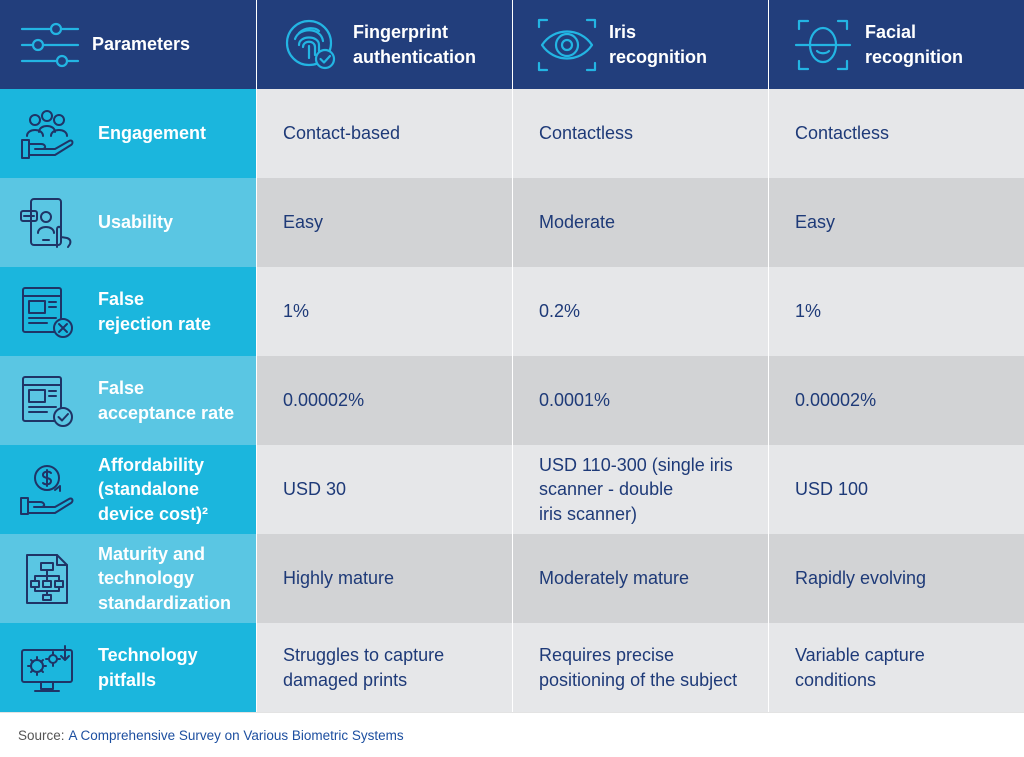  I want to click on flowchart-document-icon, so click(47, 579).